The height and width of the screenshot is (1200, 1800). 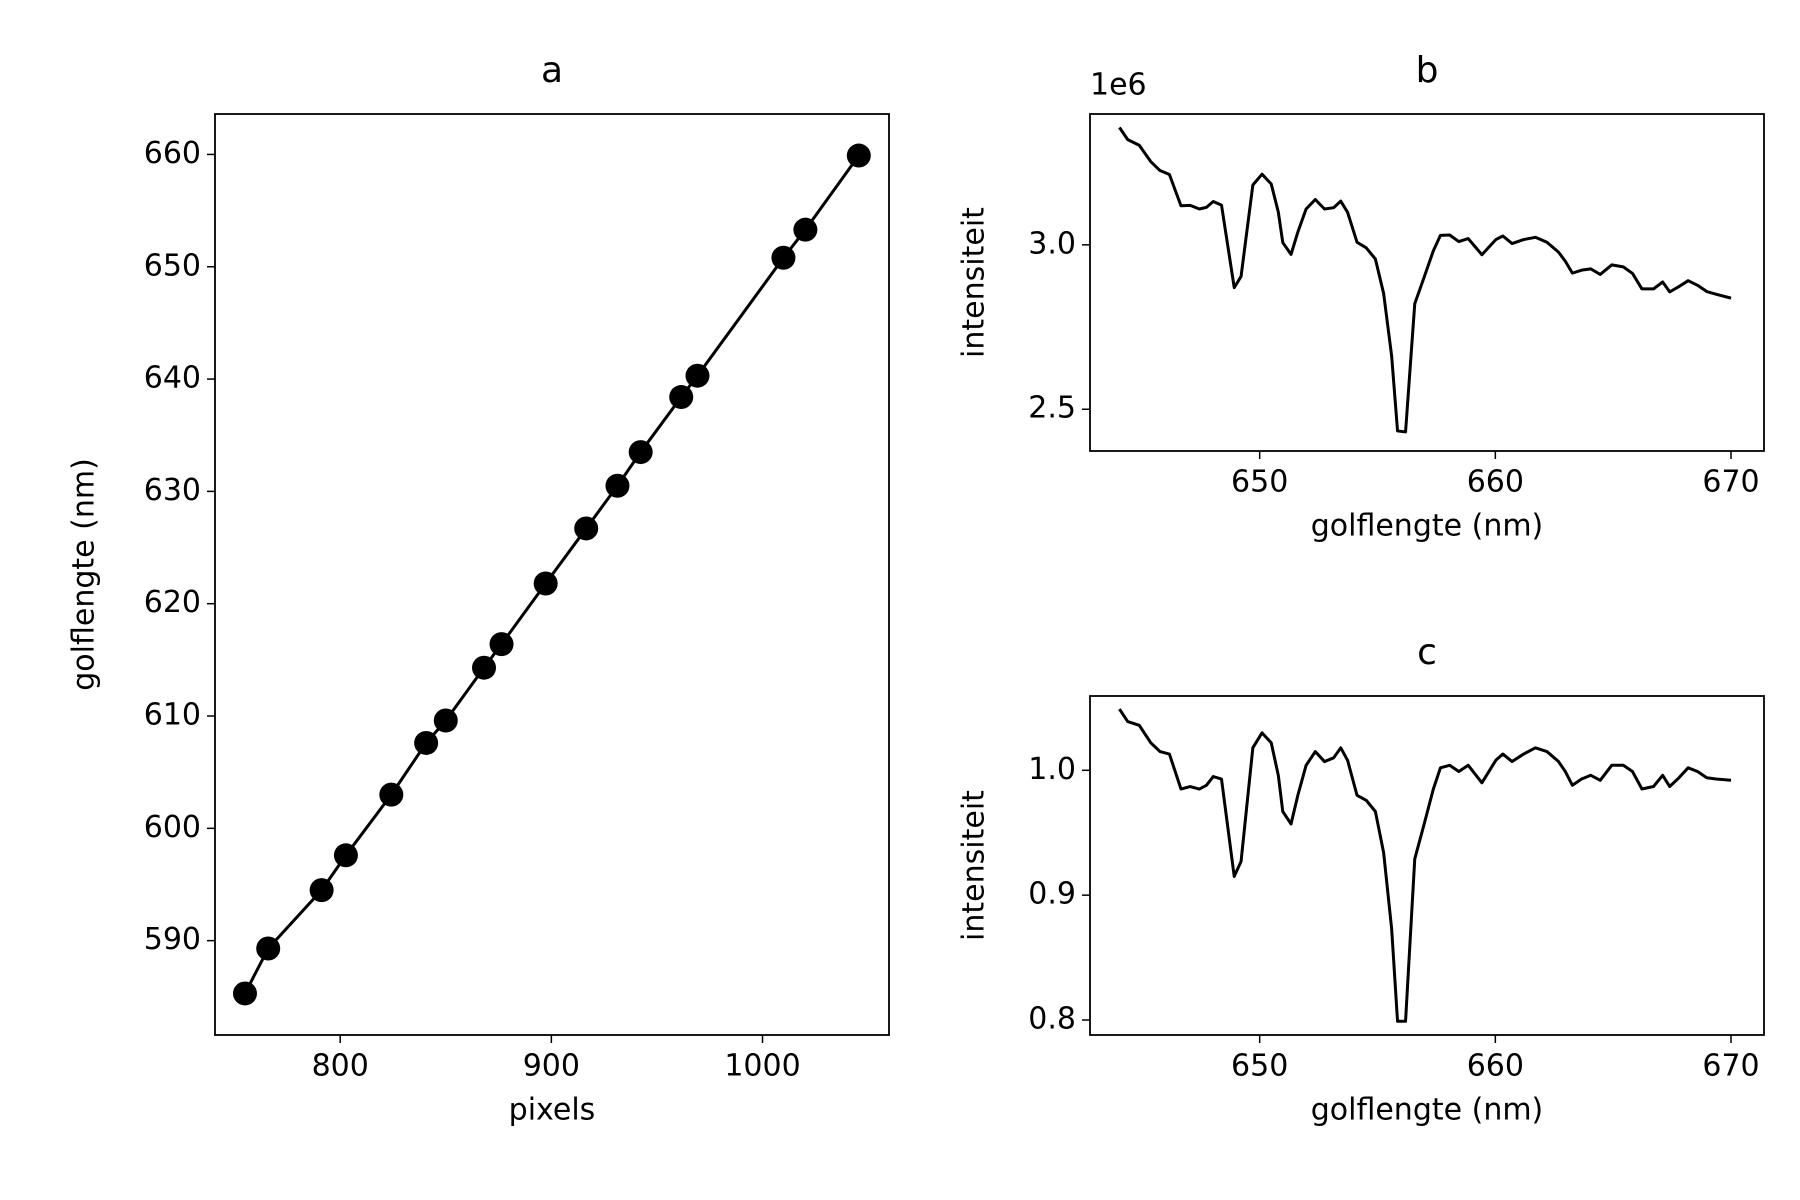 What do you see at coordinates (552, 70) in the screenshot?
I see `chart-title: a` at bounding box center [552, 70].